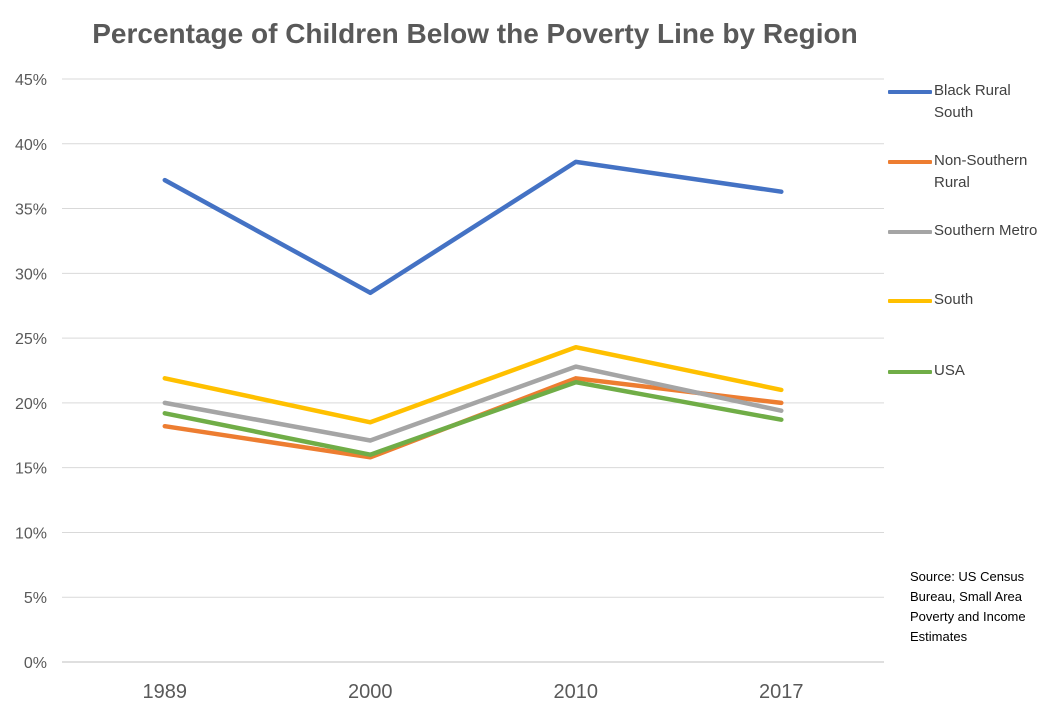  Describe the element at coordinates (473, 692) in the screenshot. I see `x-axis-ticks: 1989 2000 2010 2017` at that location.